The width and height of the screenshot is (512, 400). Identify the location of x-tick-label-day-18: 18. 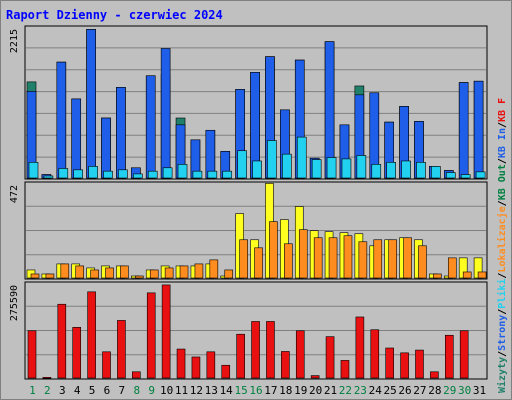
(285, 390).